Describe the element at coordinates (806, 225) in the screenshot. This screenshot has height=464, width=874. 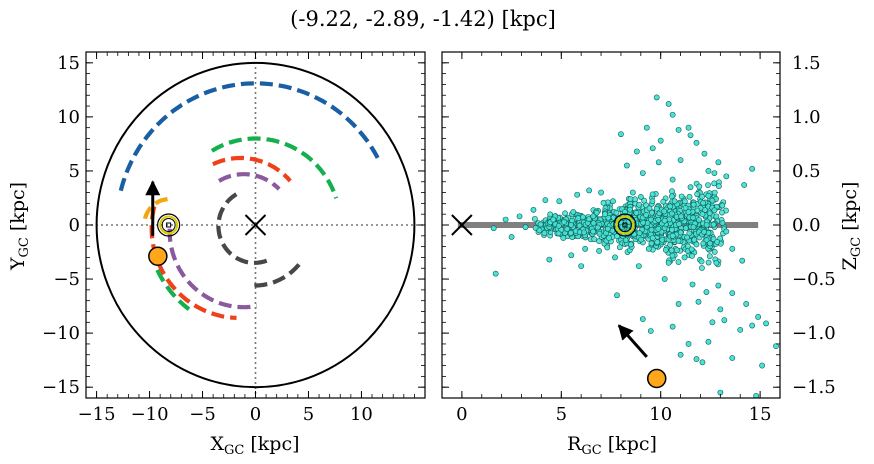
I see `right-y-tick-label: 0.0` at that location.